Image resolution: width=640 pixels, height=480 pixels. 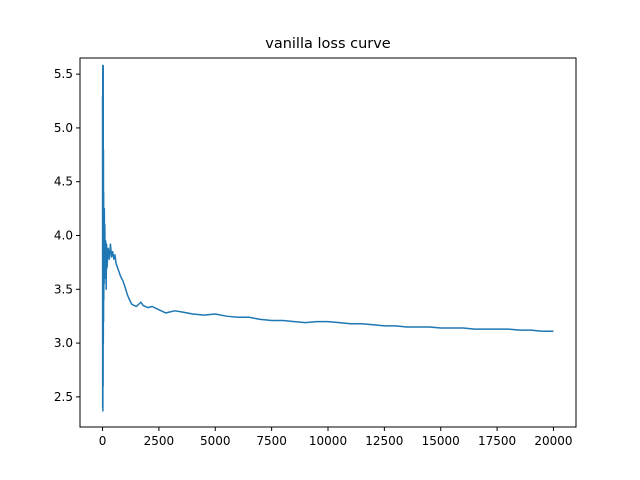 What do you see at coordinates (63, 289) in the screenshot?
I see `y-tick-label: 3.5` at bounding box center [63, 289].